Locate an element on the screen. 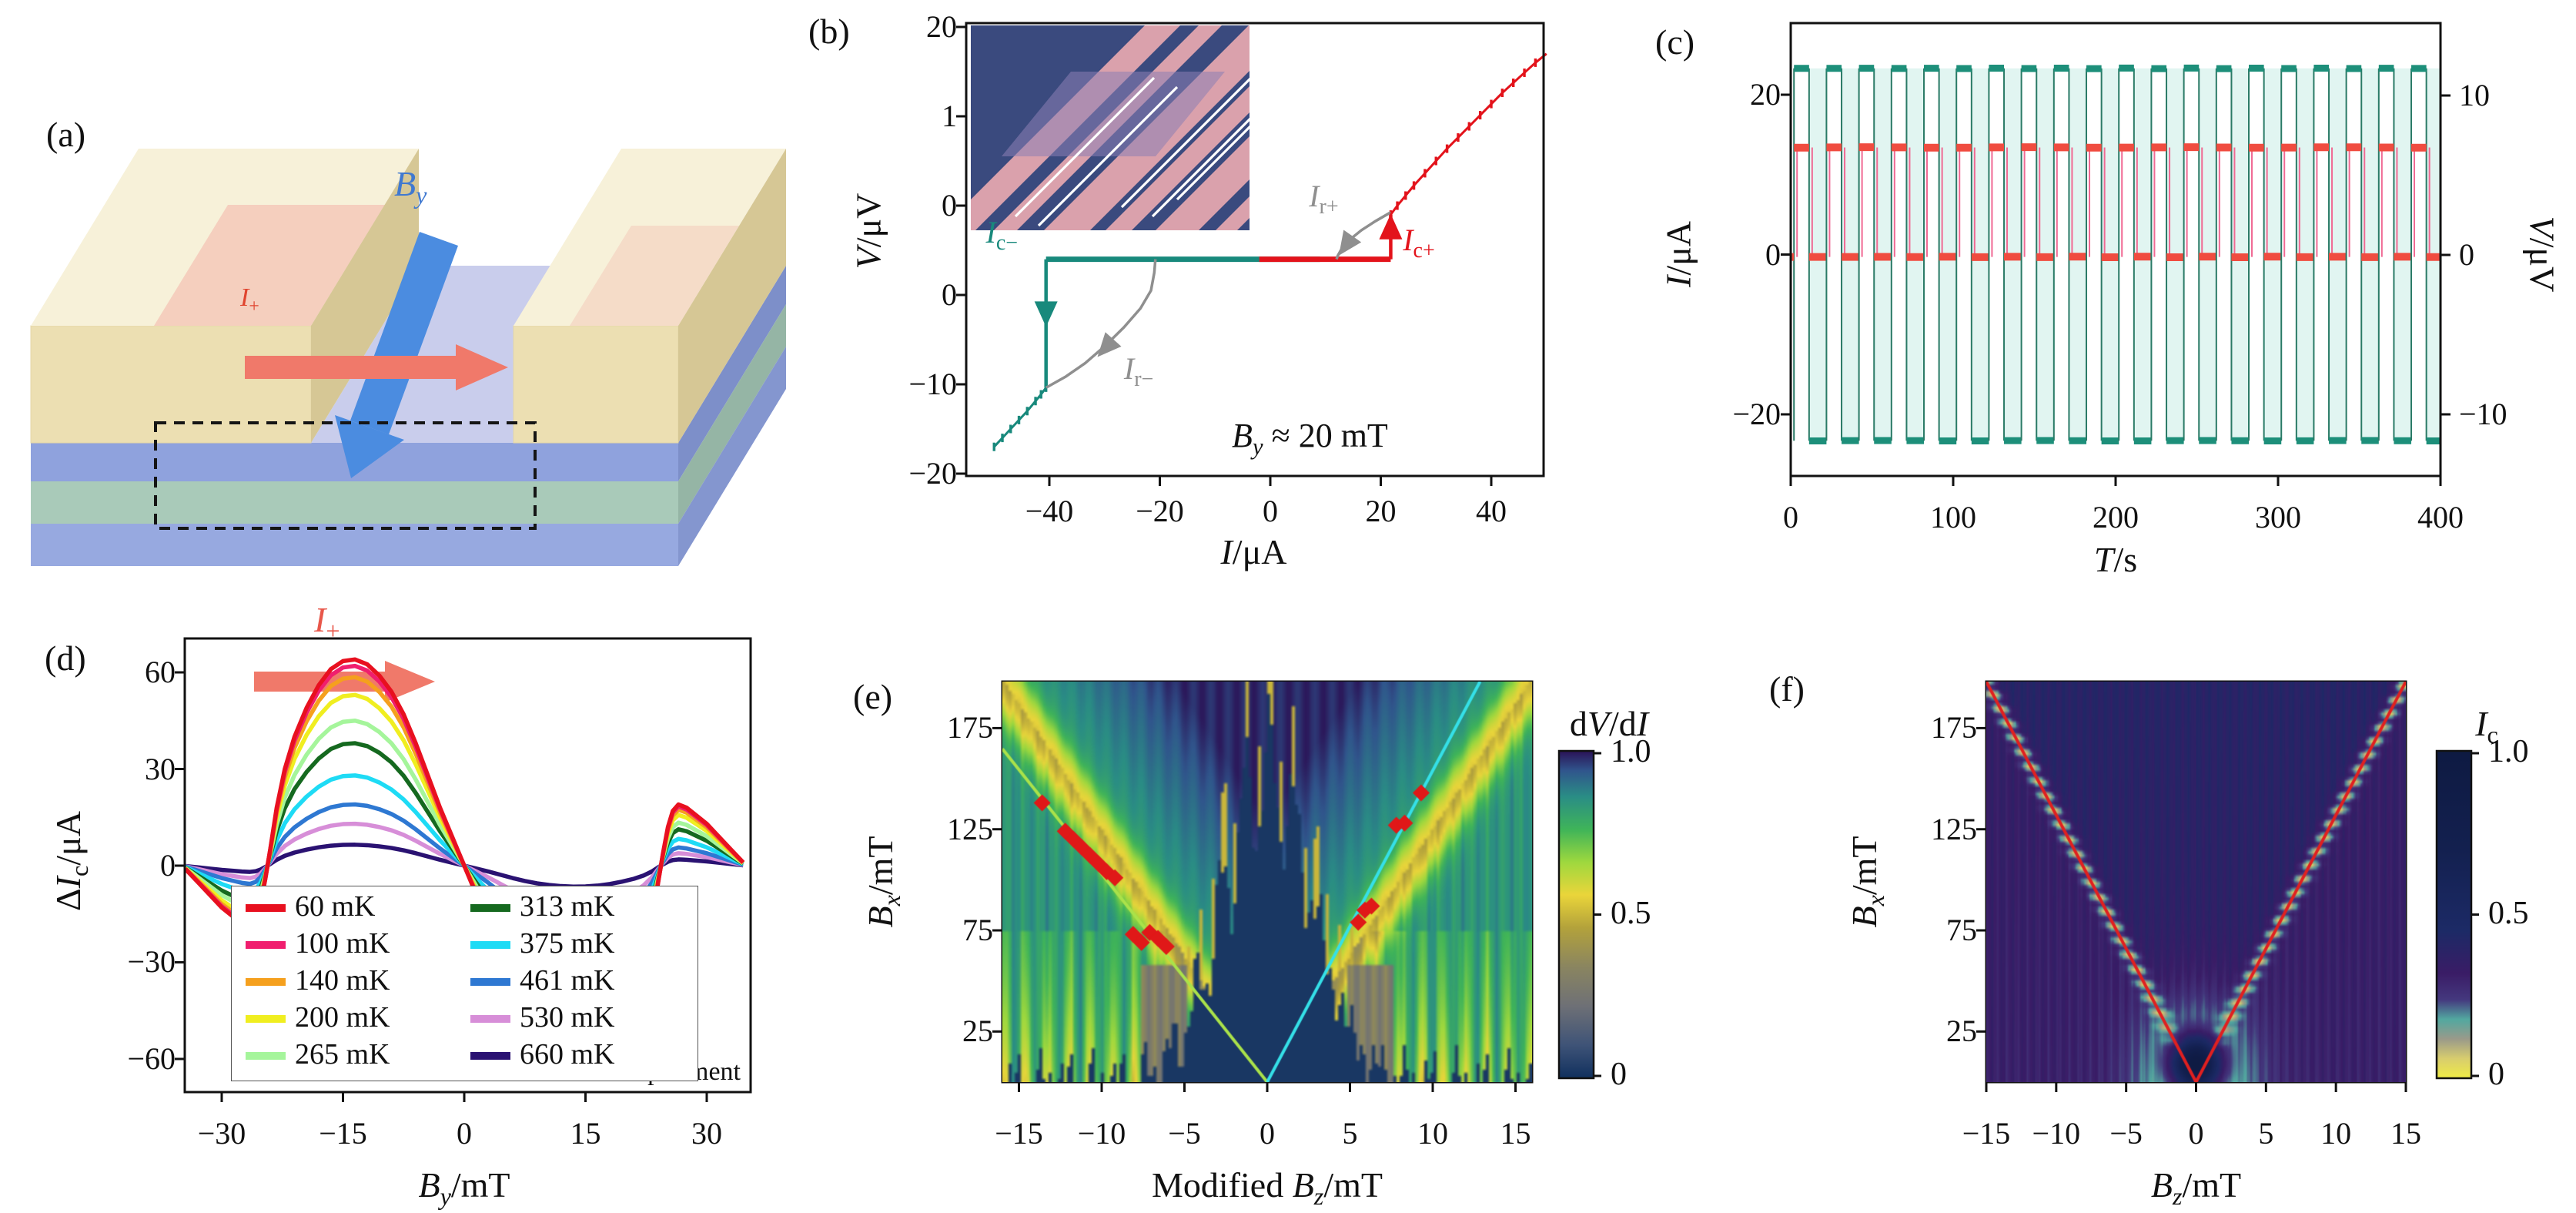 The width and height of the screenshot is (2576, 1213). label-ir-plus: Ir+ is located at coordinates (1324, 199).